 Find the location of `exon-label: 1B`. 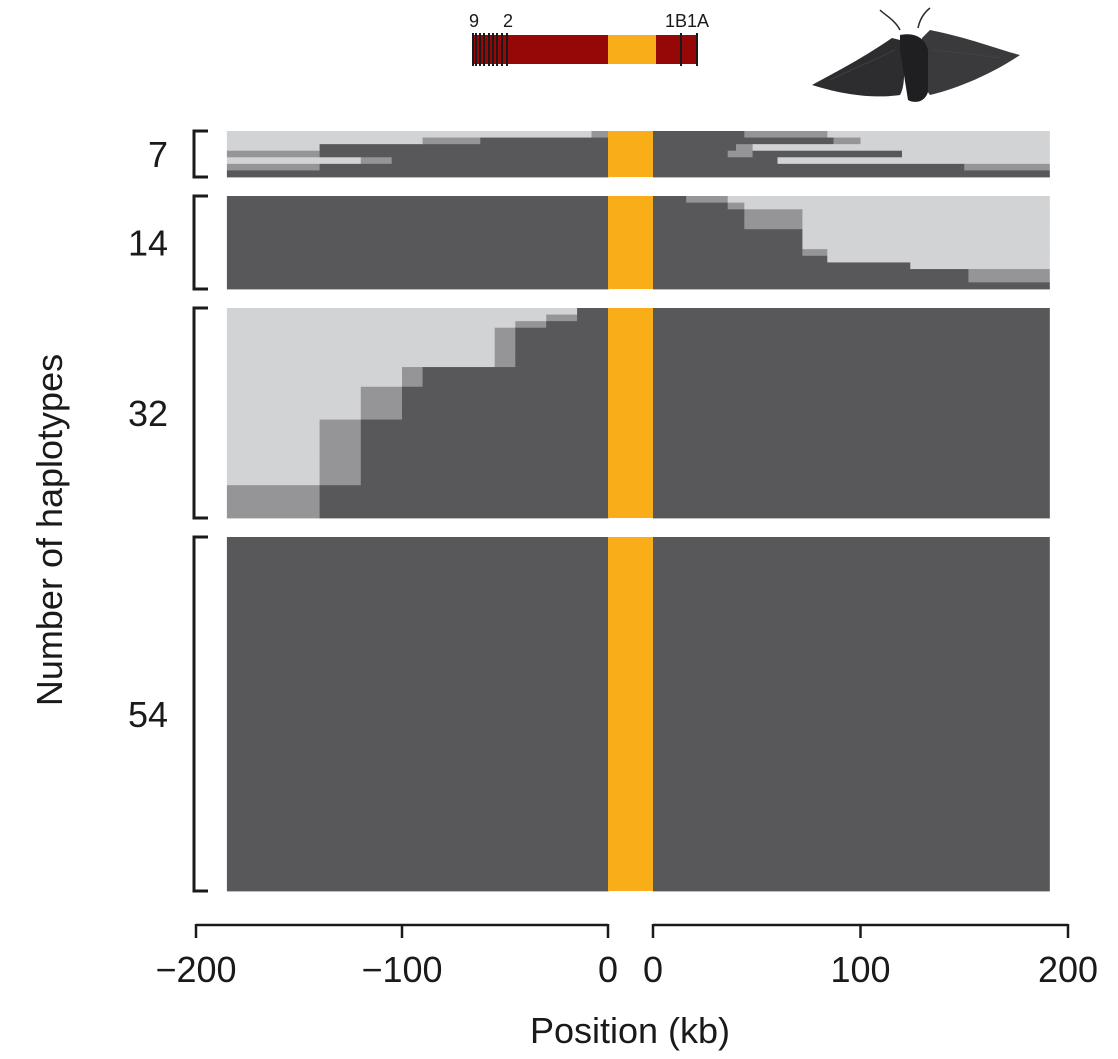

exon-label: 1B is located at coordinates (676, 21).